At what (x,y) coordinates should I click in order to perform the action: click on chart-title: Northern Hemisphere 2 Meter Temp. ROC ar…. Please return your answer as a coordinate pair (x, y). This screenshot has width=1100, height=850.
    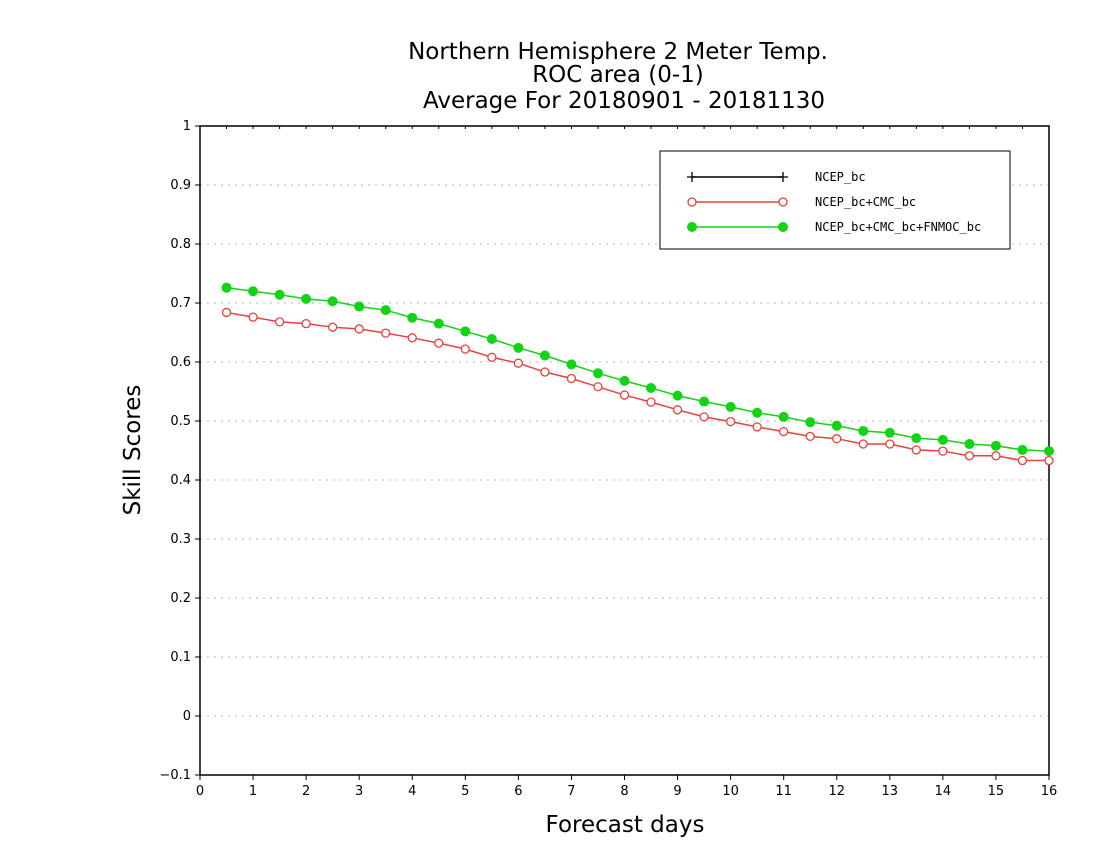
    Looking at the image, I should click on (618, 76).